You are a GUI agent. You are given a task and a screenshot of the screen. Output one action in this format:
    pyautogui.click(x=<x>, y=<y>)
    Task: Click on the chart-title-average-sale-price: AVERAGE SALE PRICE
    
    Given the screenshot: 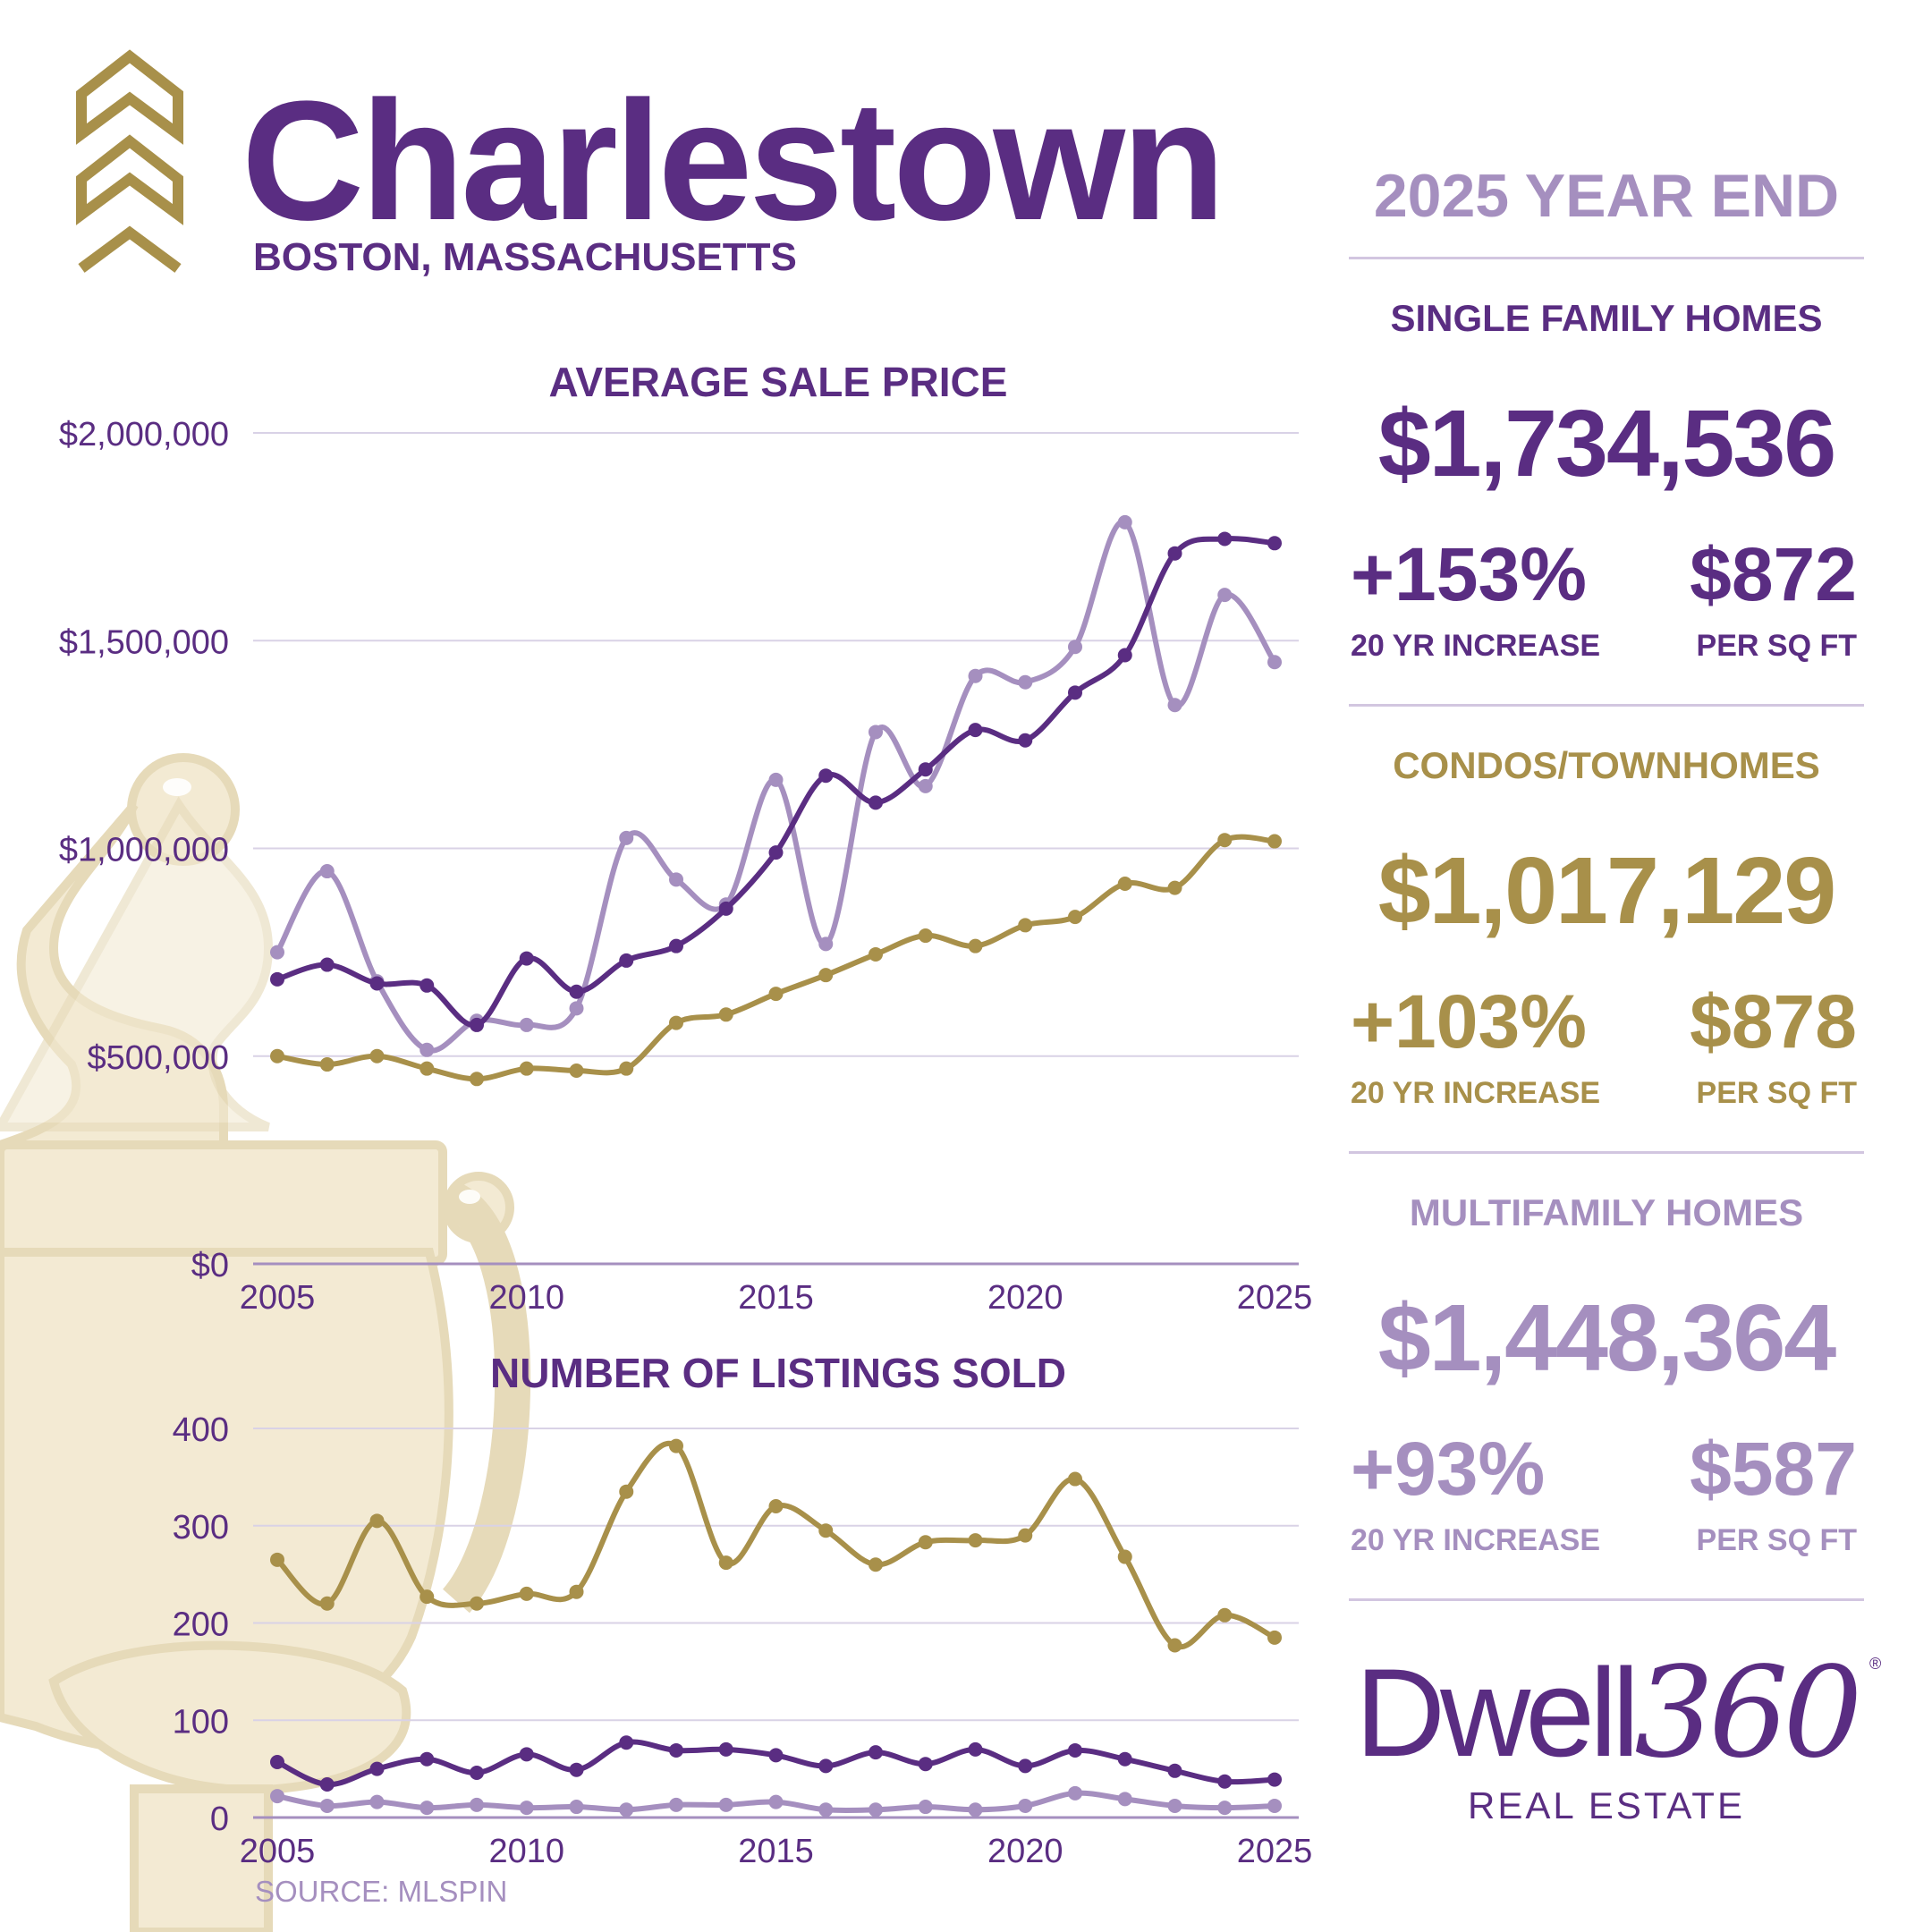 What is the action you would take?
    pyautogui.click(x=778, y=382)
    